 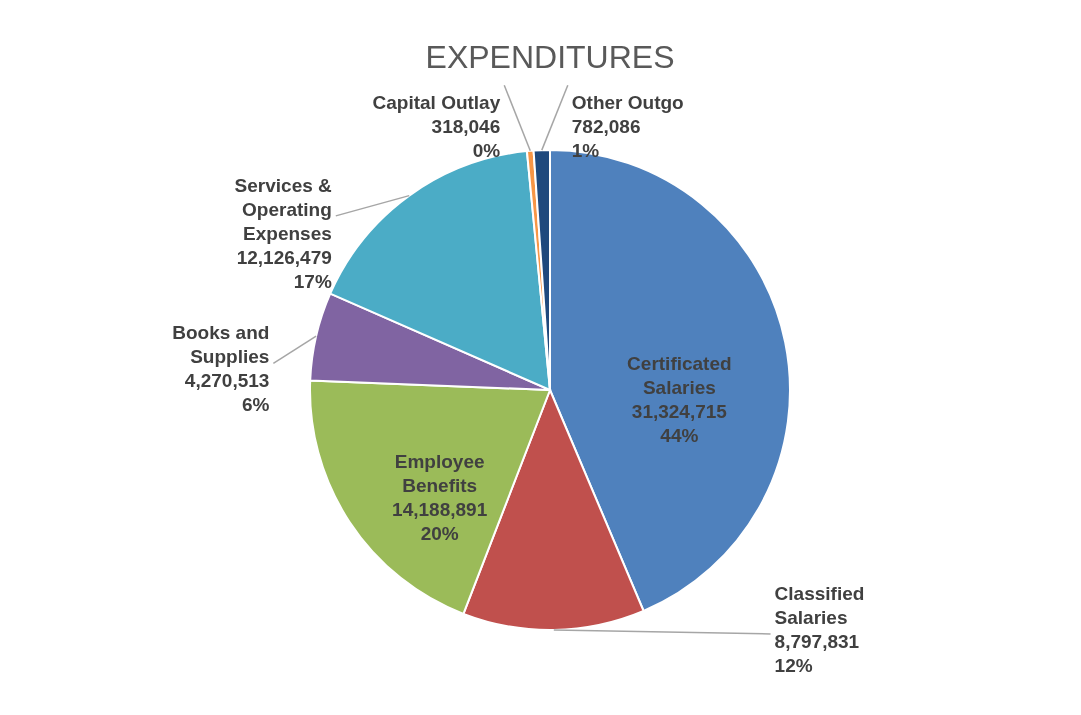 I want to click on slice-label: Services & Operating Expenses, so click(x=283, y=209).